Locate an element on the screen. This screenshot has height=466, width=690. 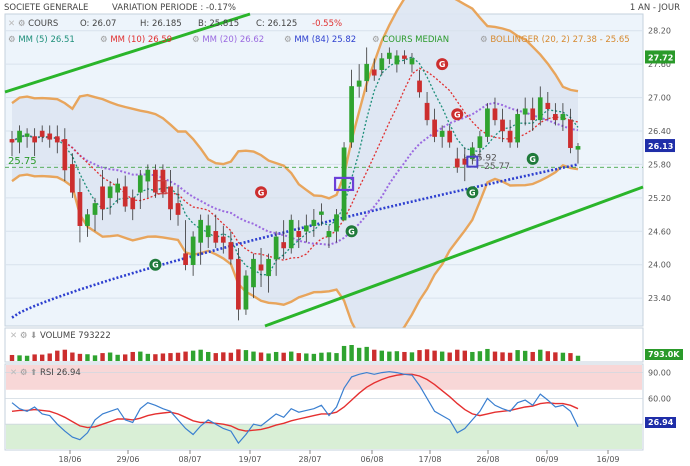
price-tick-label: 24.00 is located at coordinates (659, 265).